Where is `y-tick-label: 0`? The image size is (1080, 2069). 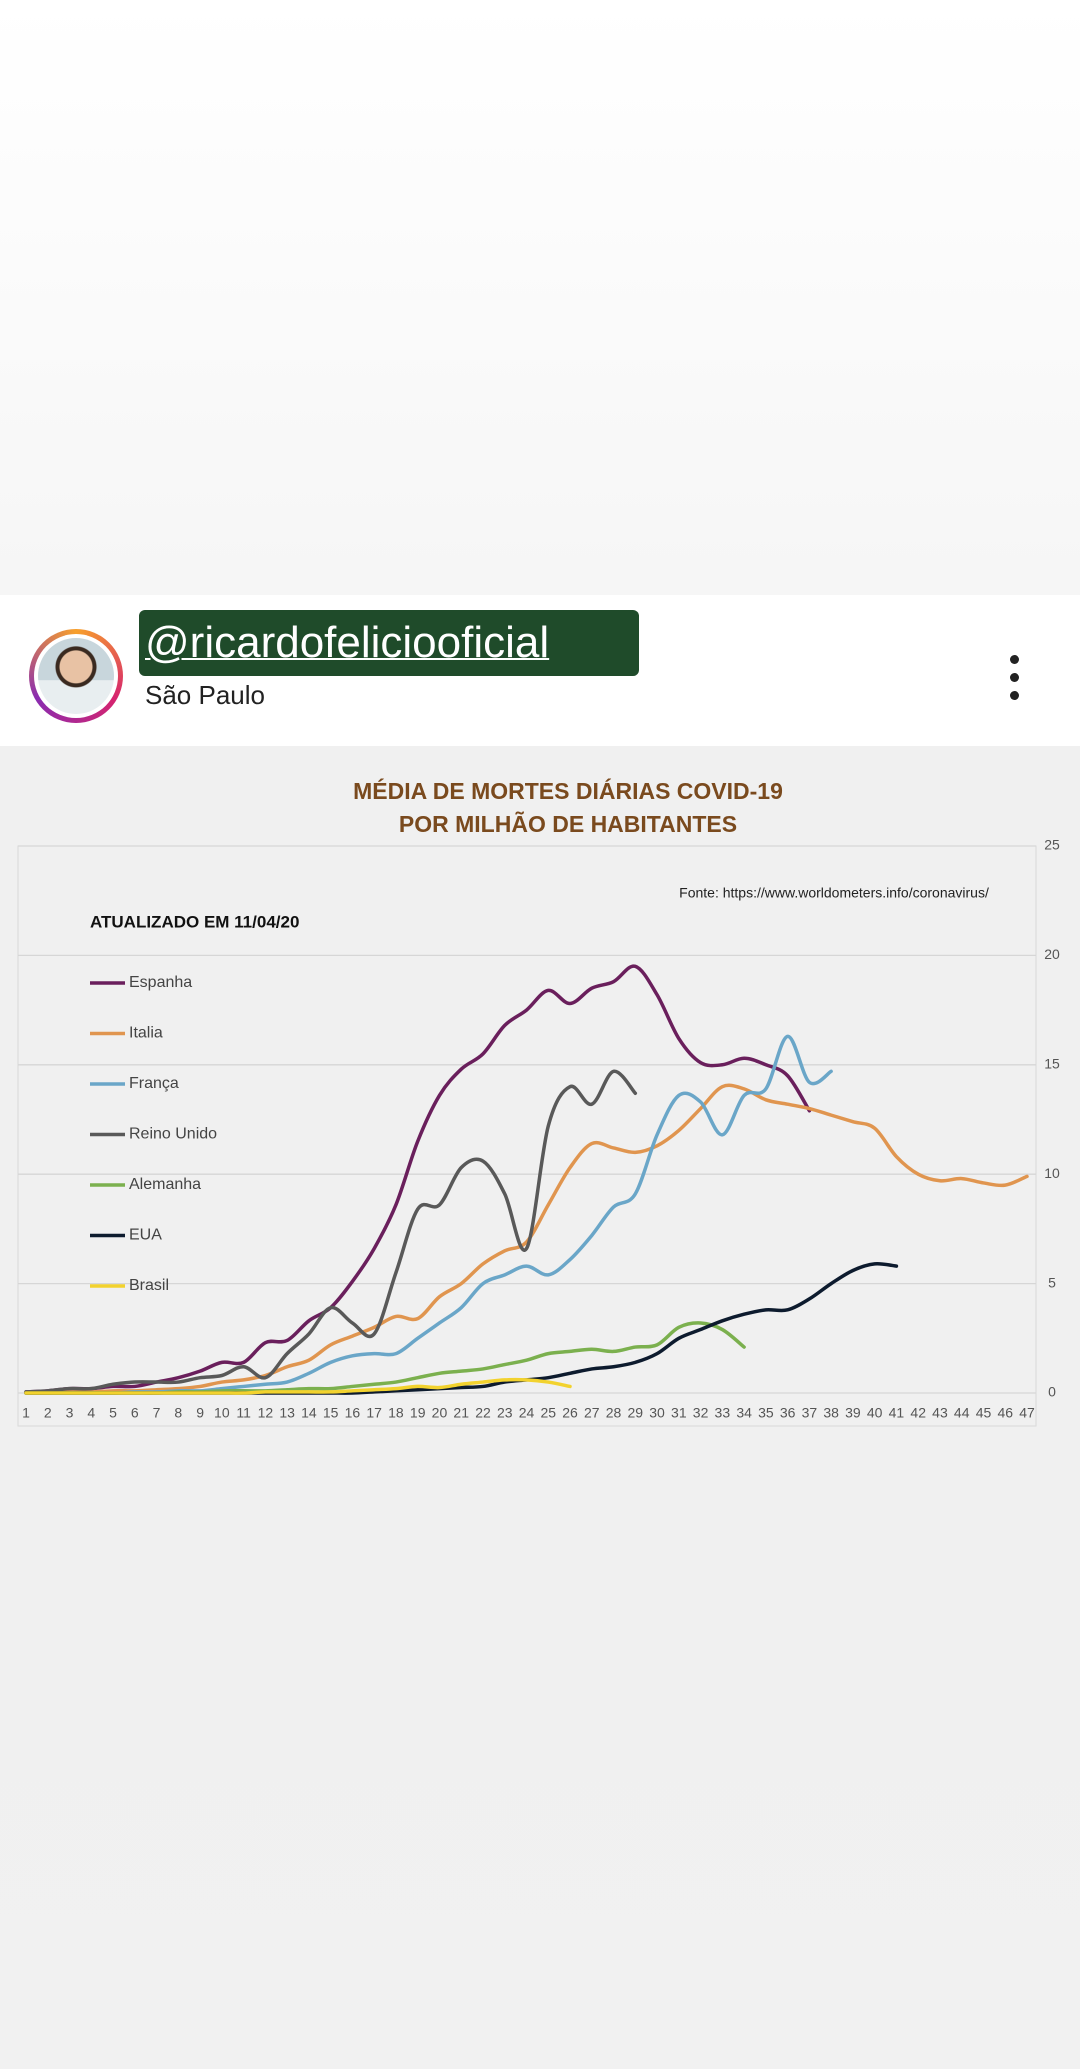
y-tick-label: 0 is located at coordinates (1052, 1392).